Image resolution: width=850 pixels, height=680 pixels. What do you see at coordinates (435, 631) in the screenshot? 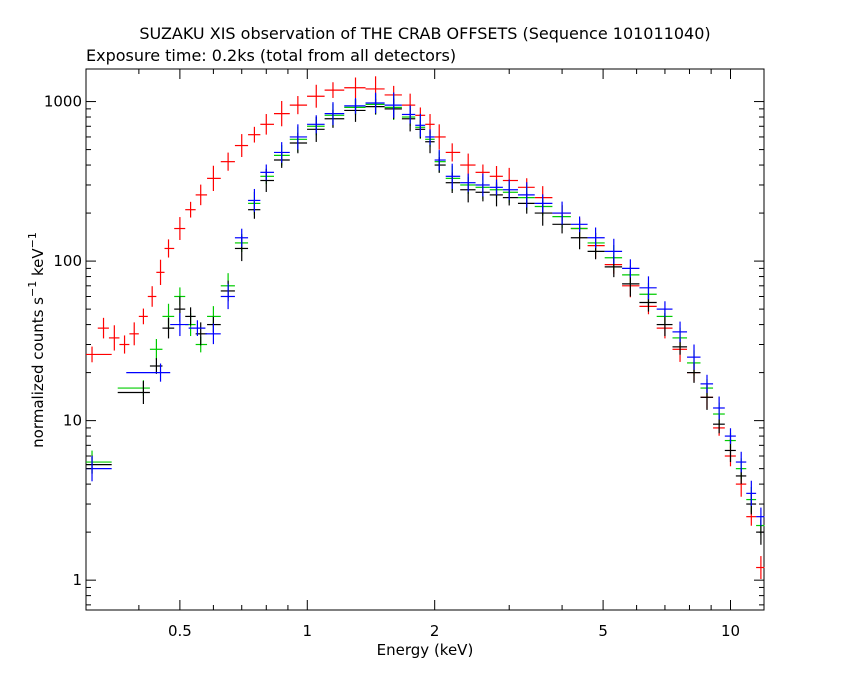
I see `x-tick-label: 2` at bounding box center [435, 631].